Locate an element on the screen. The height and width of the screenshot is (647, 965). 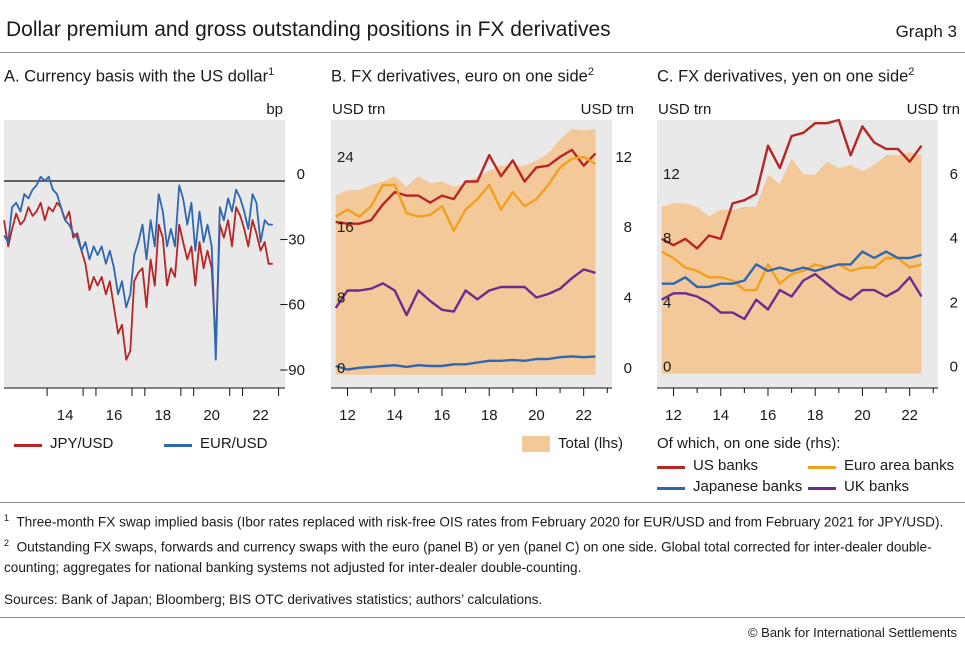
panel-c-series-japanese-banks-line is located at coordinates (791, 269).